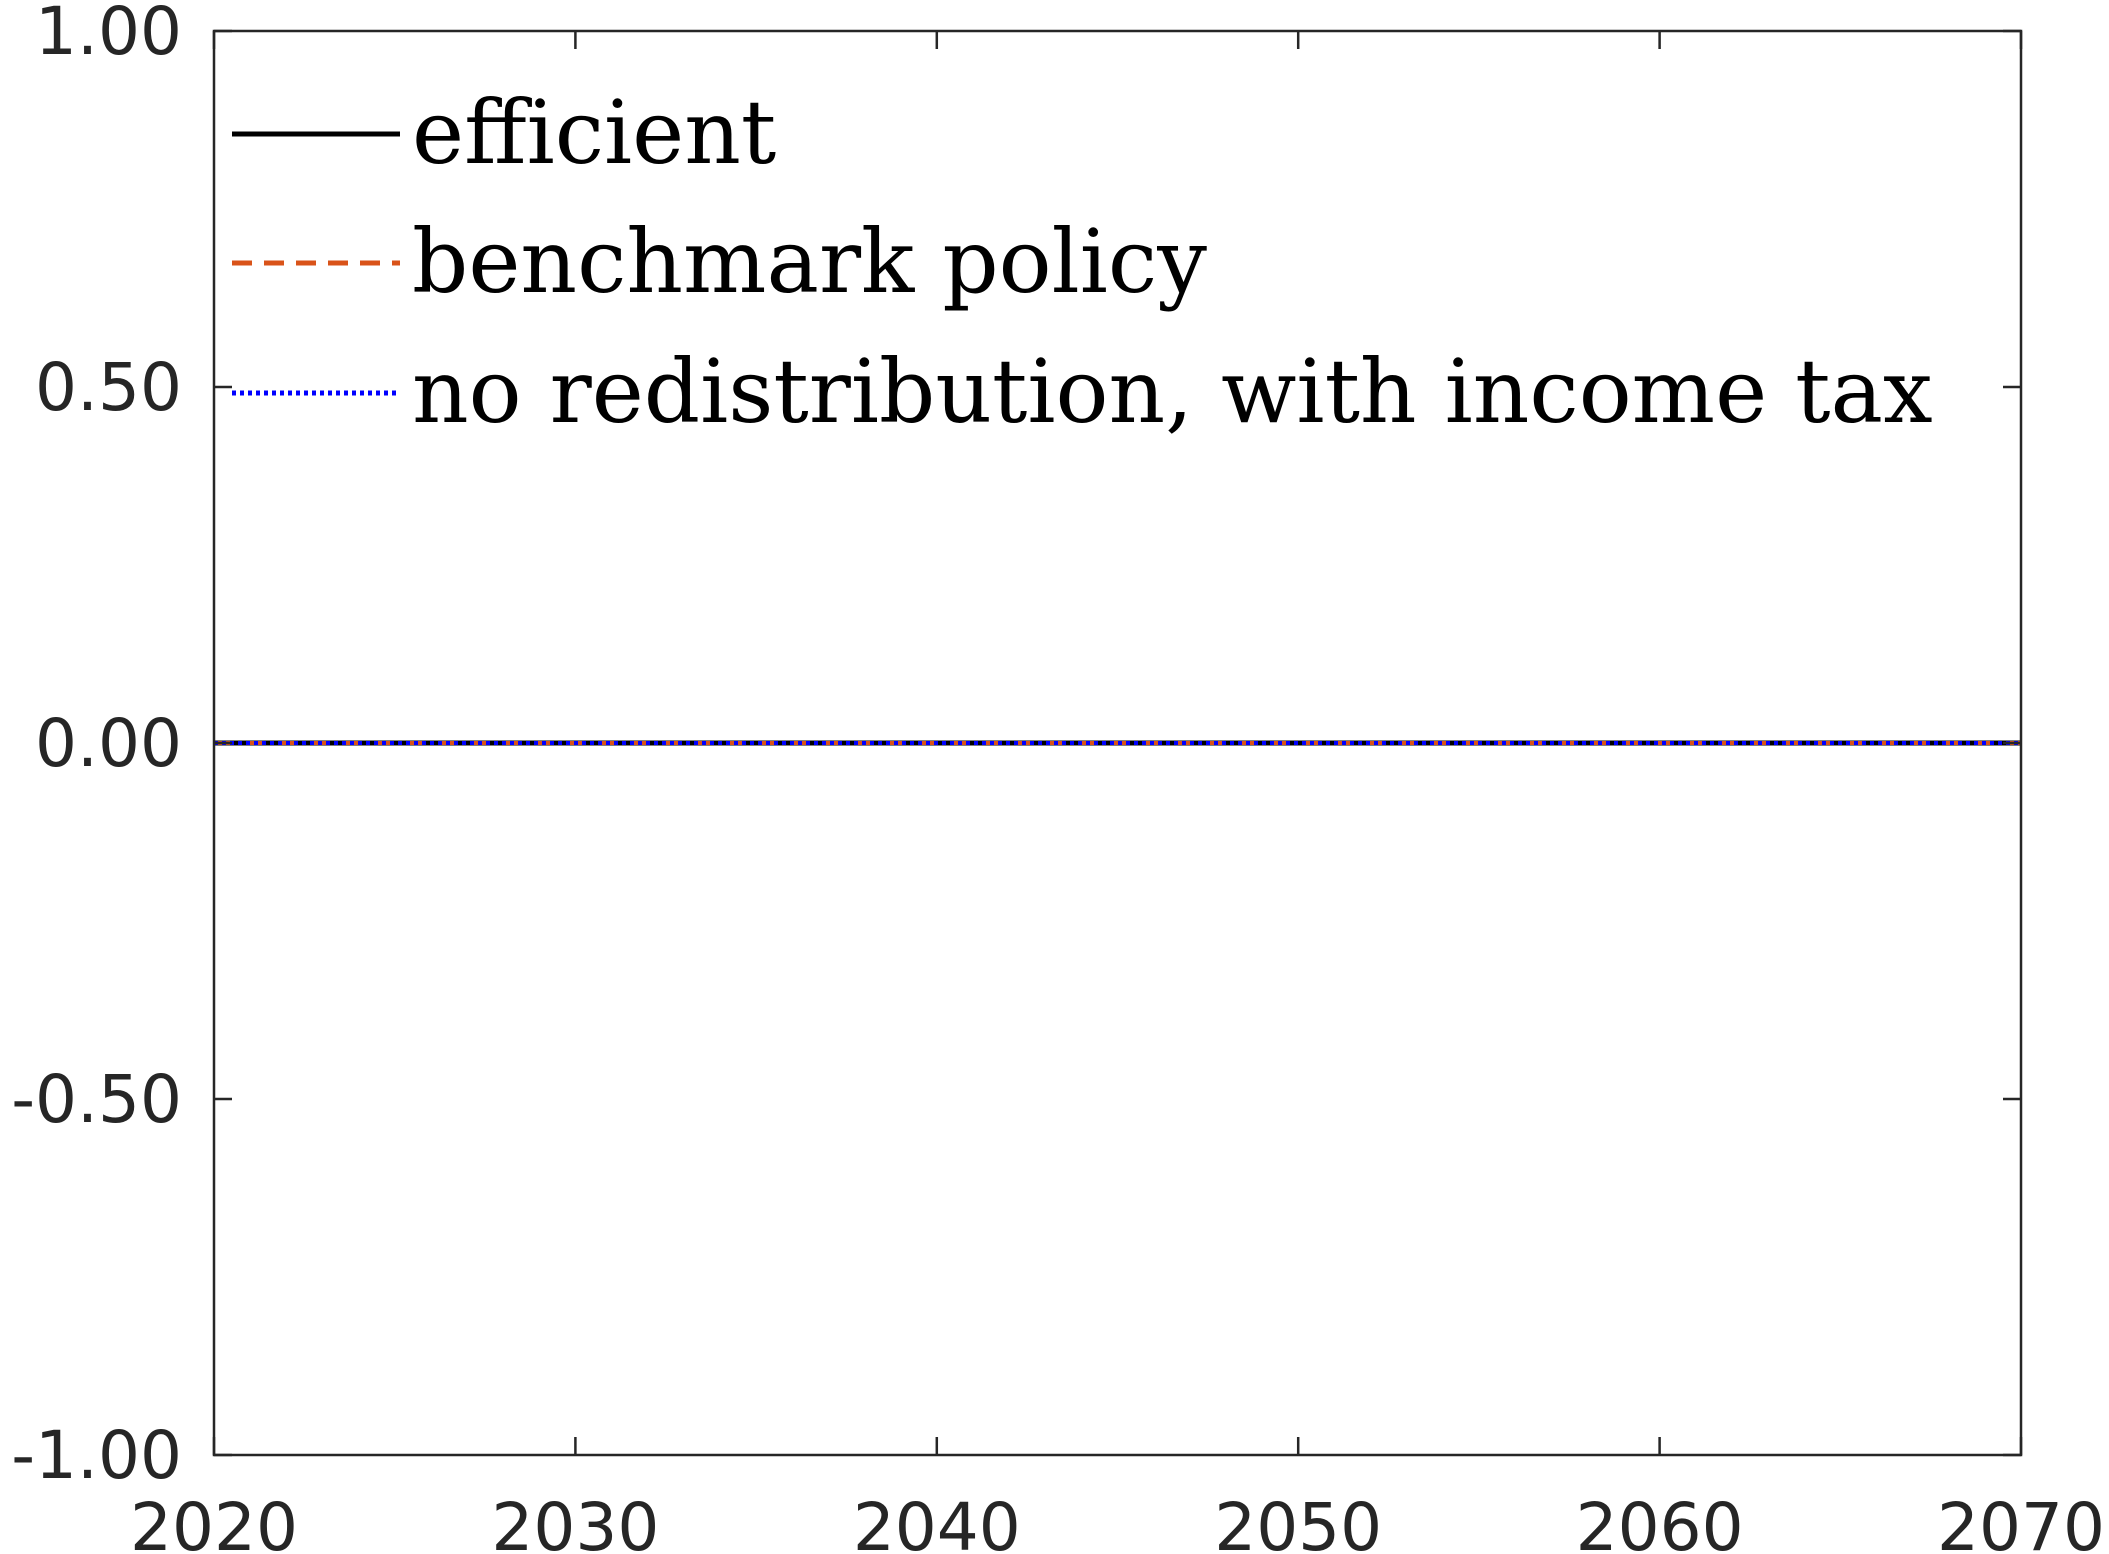 The height and width of the screenshot is (1554, 2109). Describe the element at coordinates (594, 132) in the screenshot. I see `legend-label-0: efficient` at that location.